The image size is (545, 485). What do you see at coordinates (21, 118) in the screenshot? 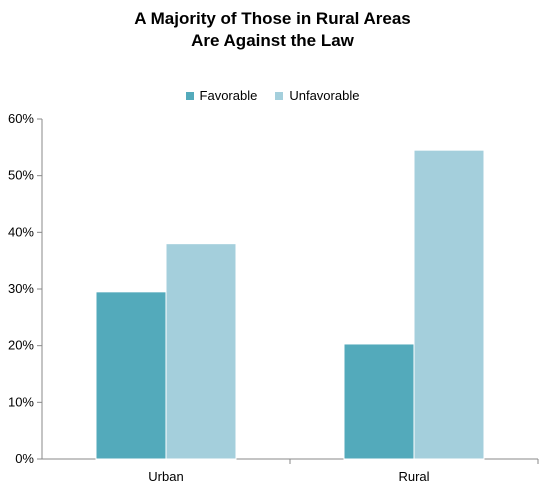
I see `y-tick-label: 60%` at bounding box center [21, 118].